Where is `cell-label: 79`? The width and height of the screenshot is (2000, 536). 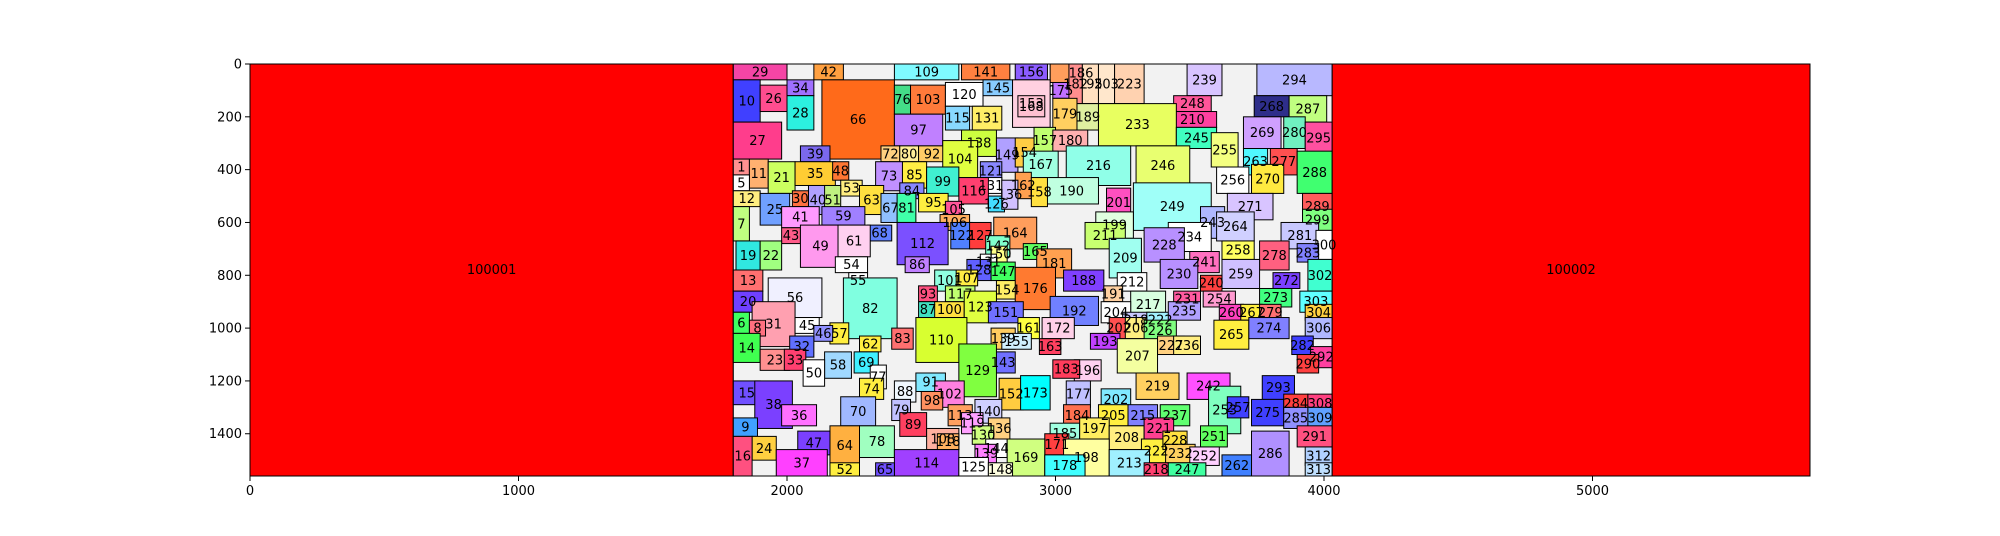 cell-label: 79 is located at coordinates (901, 410).